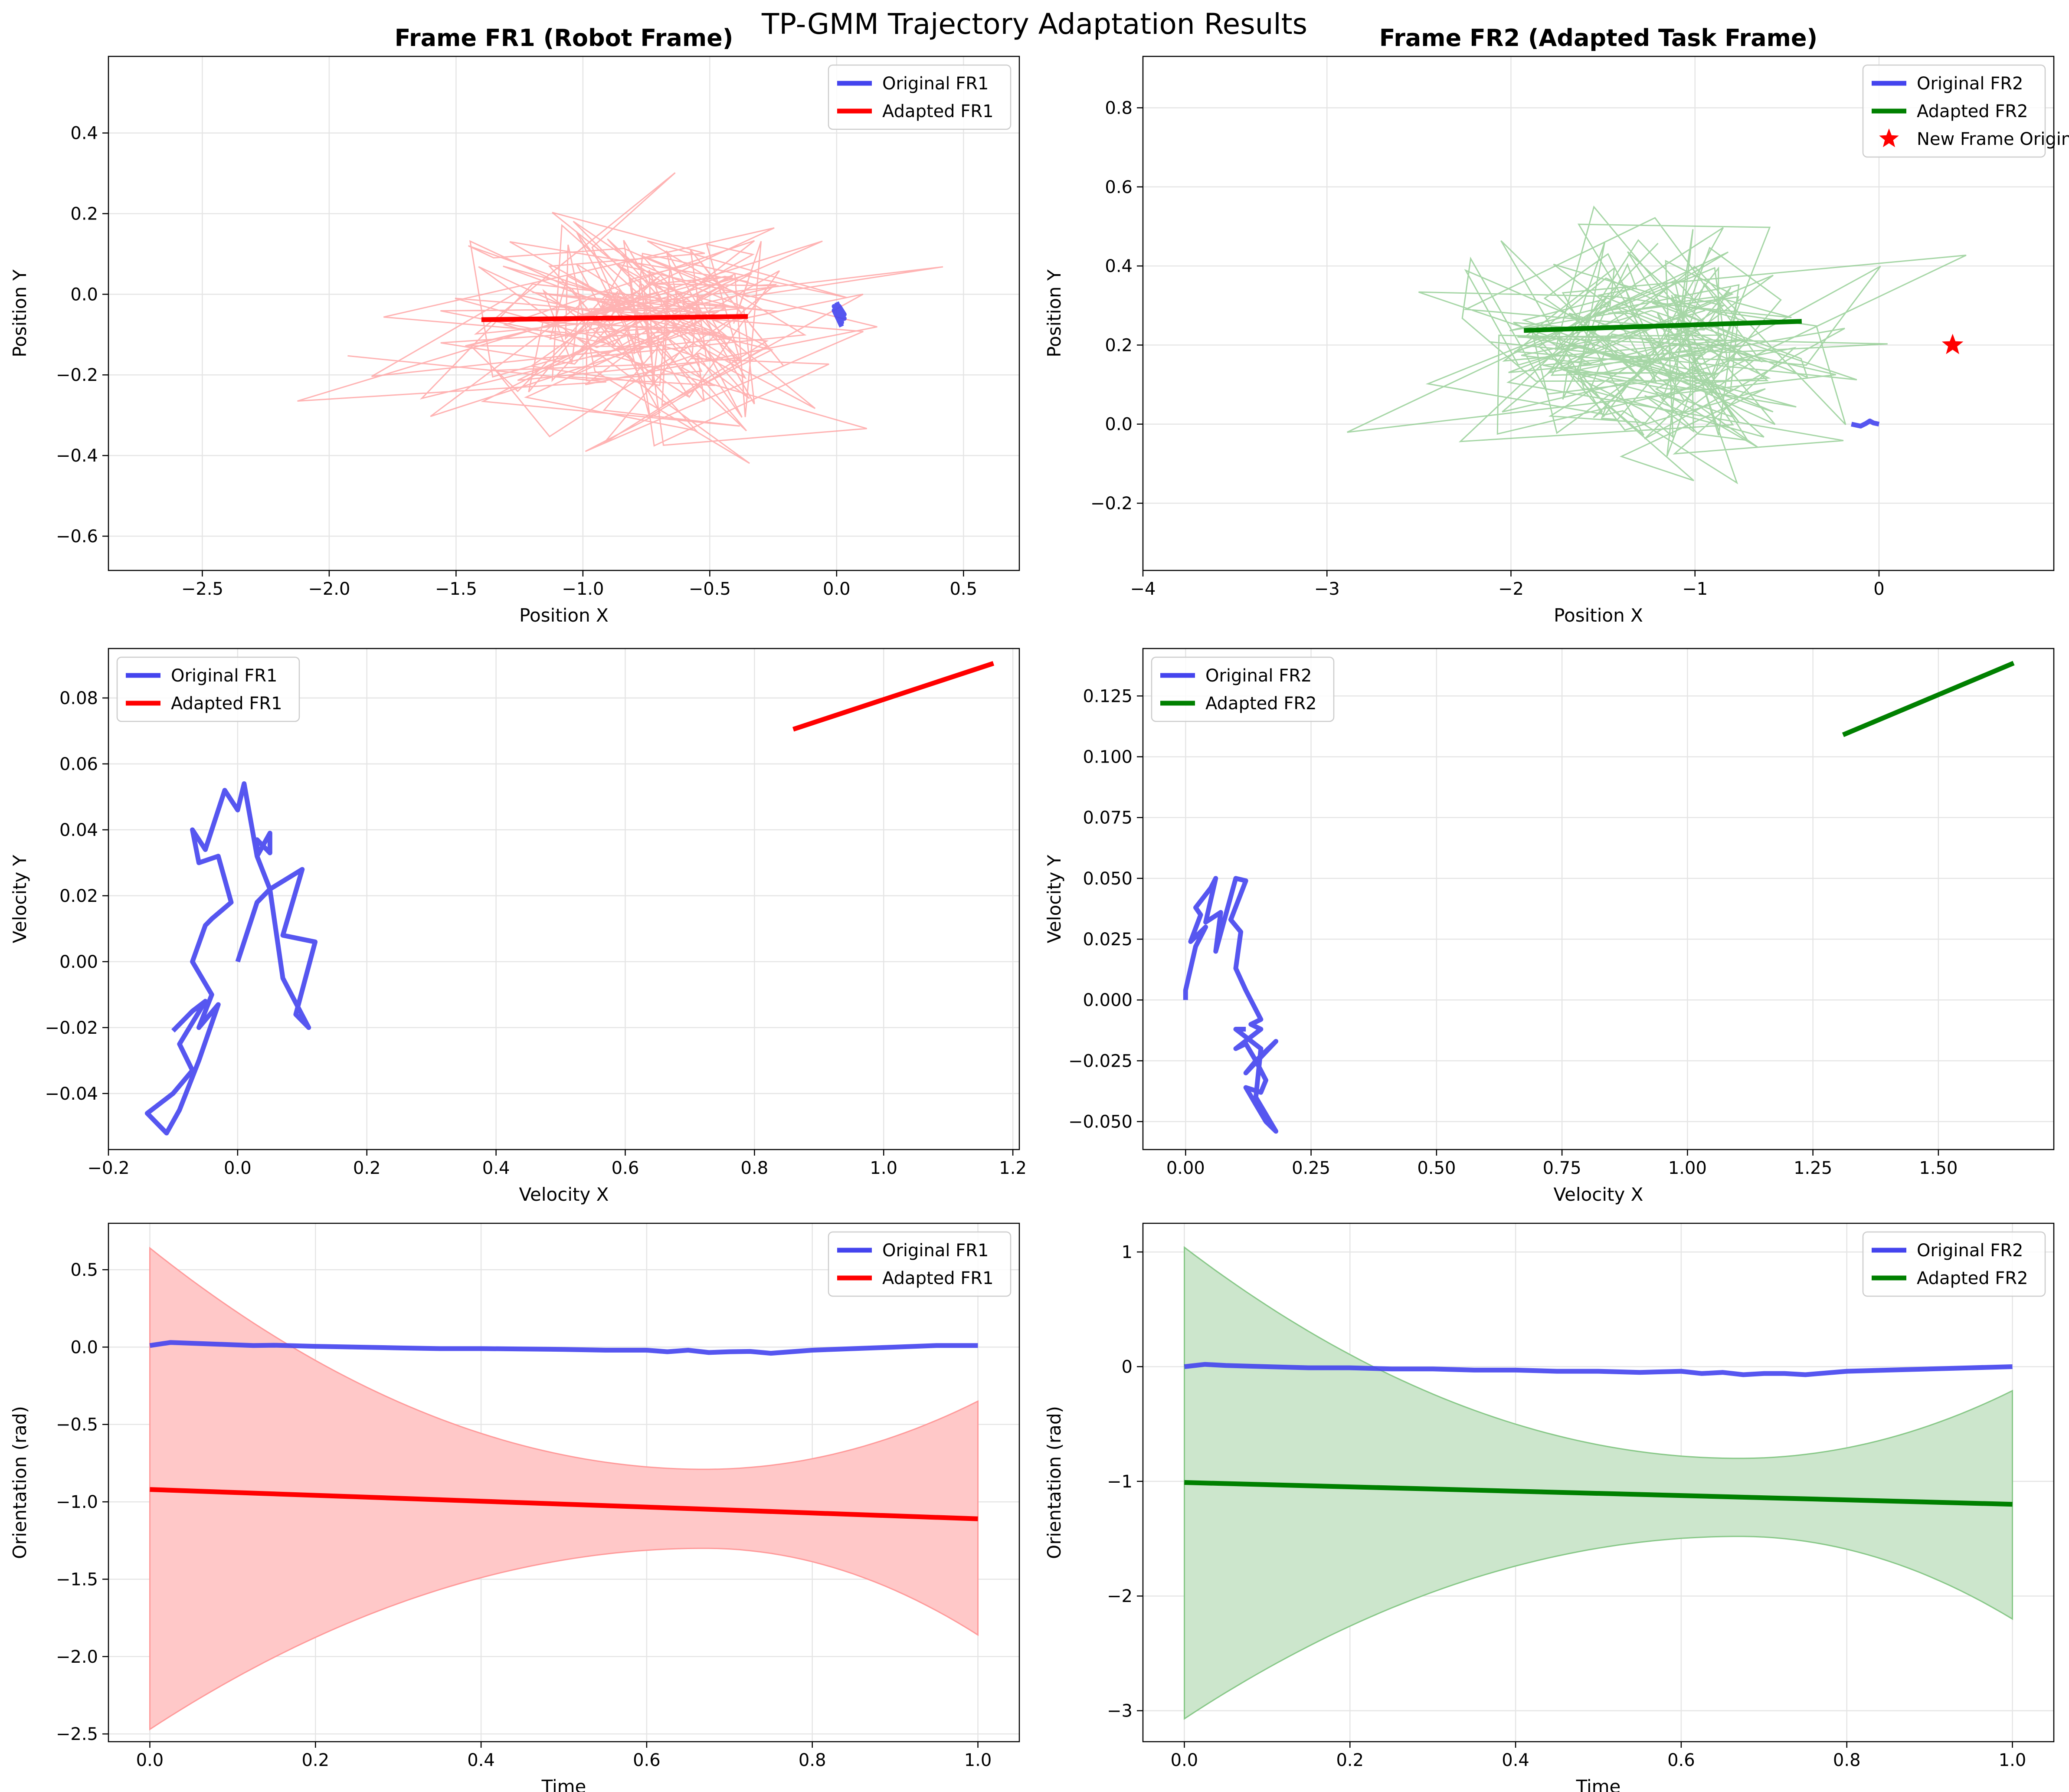 Image resolution: width=2069 pixels, height=1792 pixels. Describe the element at coordinates (1598, 38) in the screenshot. I see `panel-title: Frame FR2 (Adapted Task Frame)` at that location.